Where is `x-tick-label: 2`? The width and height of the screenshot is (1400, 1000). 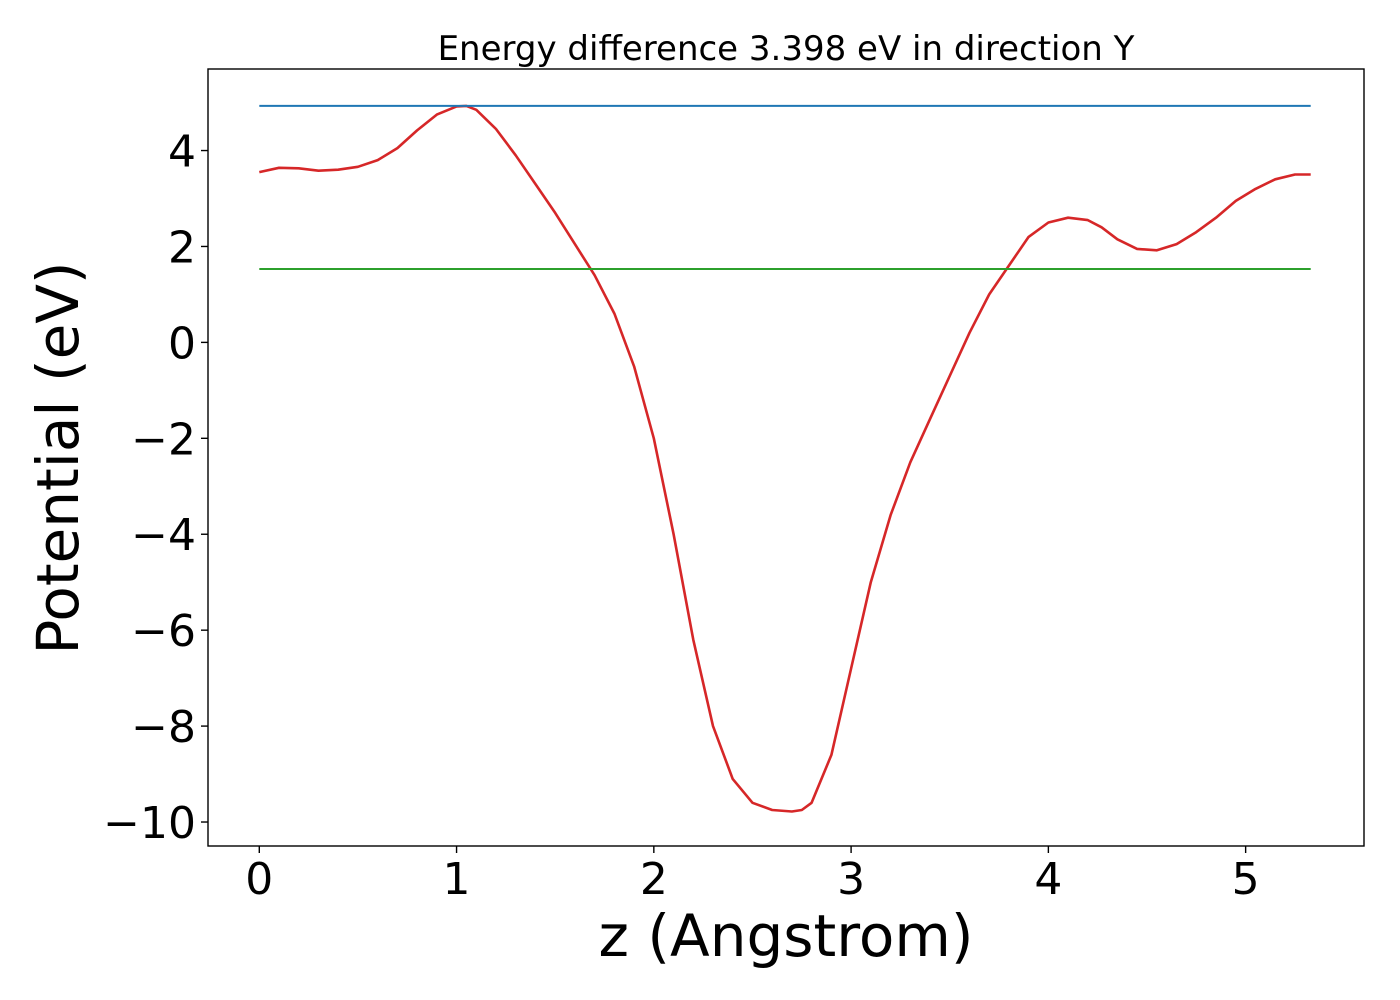 x-tick-label: 2 is located at coordinates (654, 879).